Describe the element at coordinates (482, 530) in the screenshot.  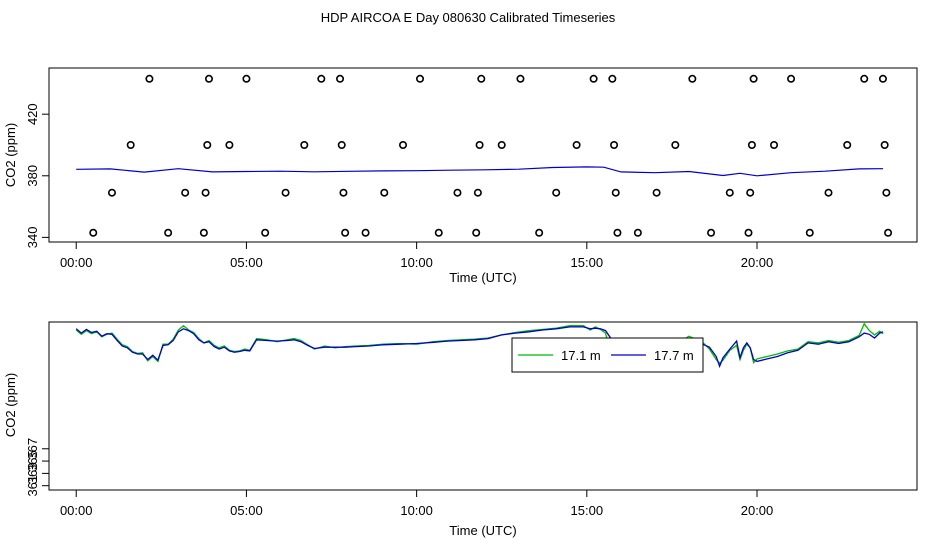
I see `bottom-x-axis-label: Time (UTC)` at that location.